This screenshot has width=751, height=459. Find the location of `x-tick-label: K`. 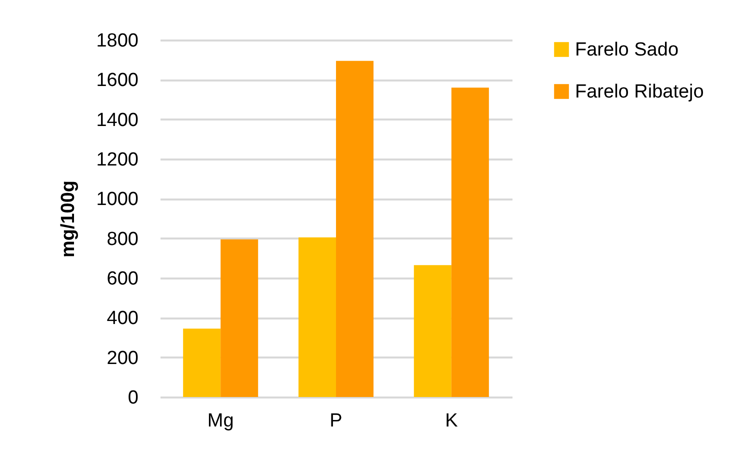

x-tick-label: K is located at coordinates (451, 421).